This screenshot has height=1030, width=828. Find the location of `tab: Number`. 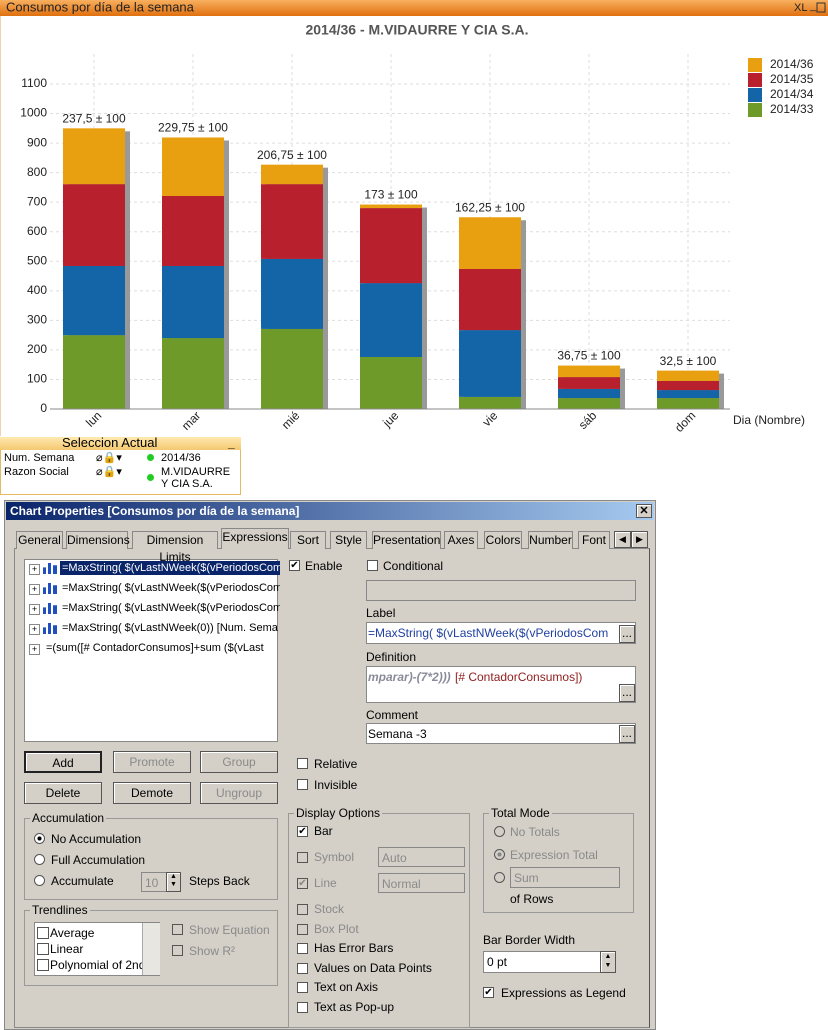

tab: Number is located at coordinates (550, 540).